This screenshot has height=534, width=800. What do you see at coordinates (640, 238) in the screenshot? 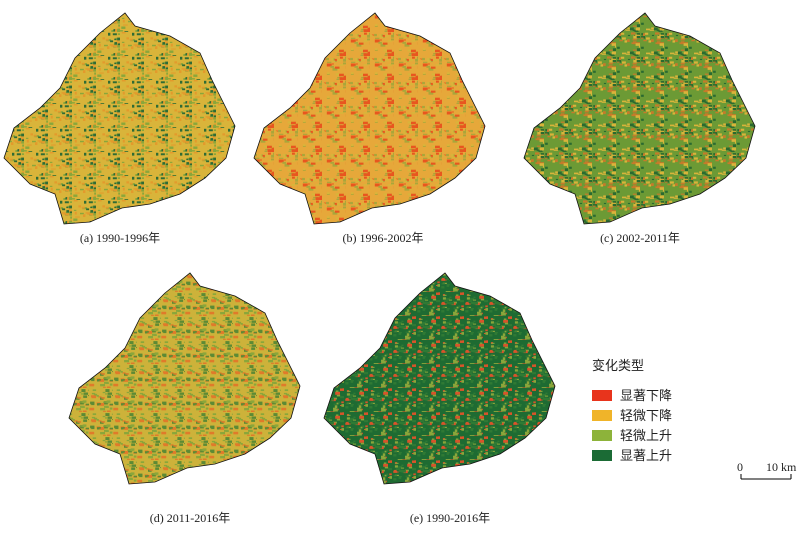
I see `panel-caption: (c) 2002-2011年` at bounding box center [640, 238].